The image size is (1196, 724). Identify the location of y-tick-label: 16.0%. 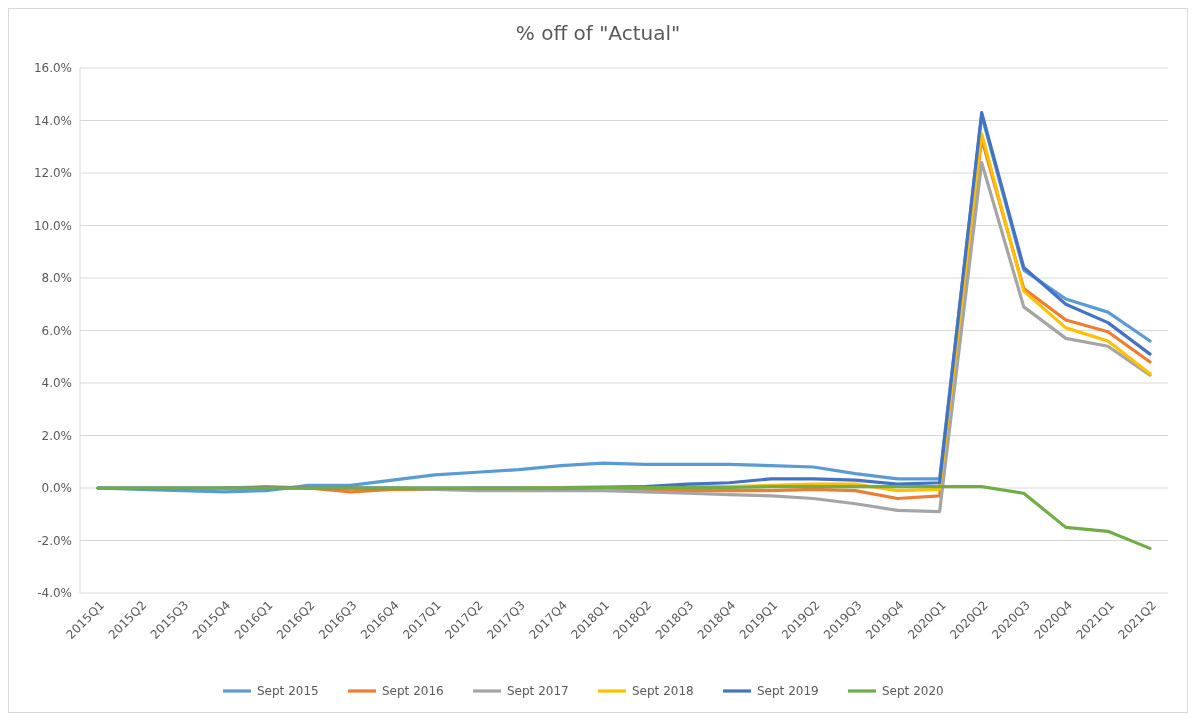
(52, 68).